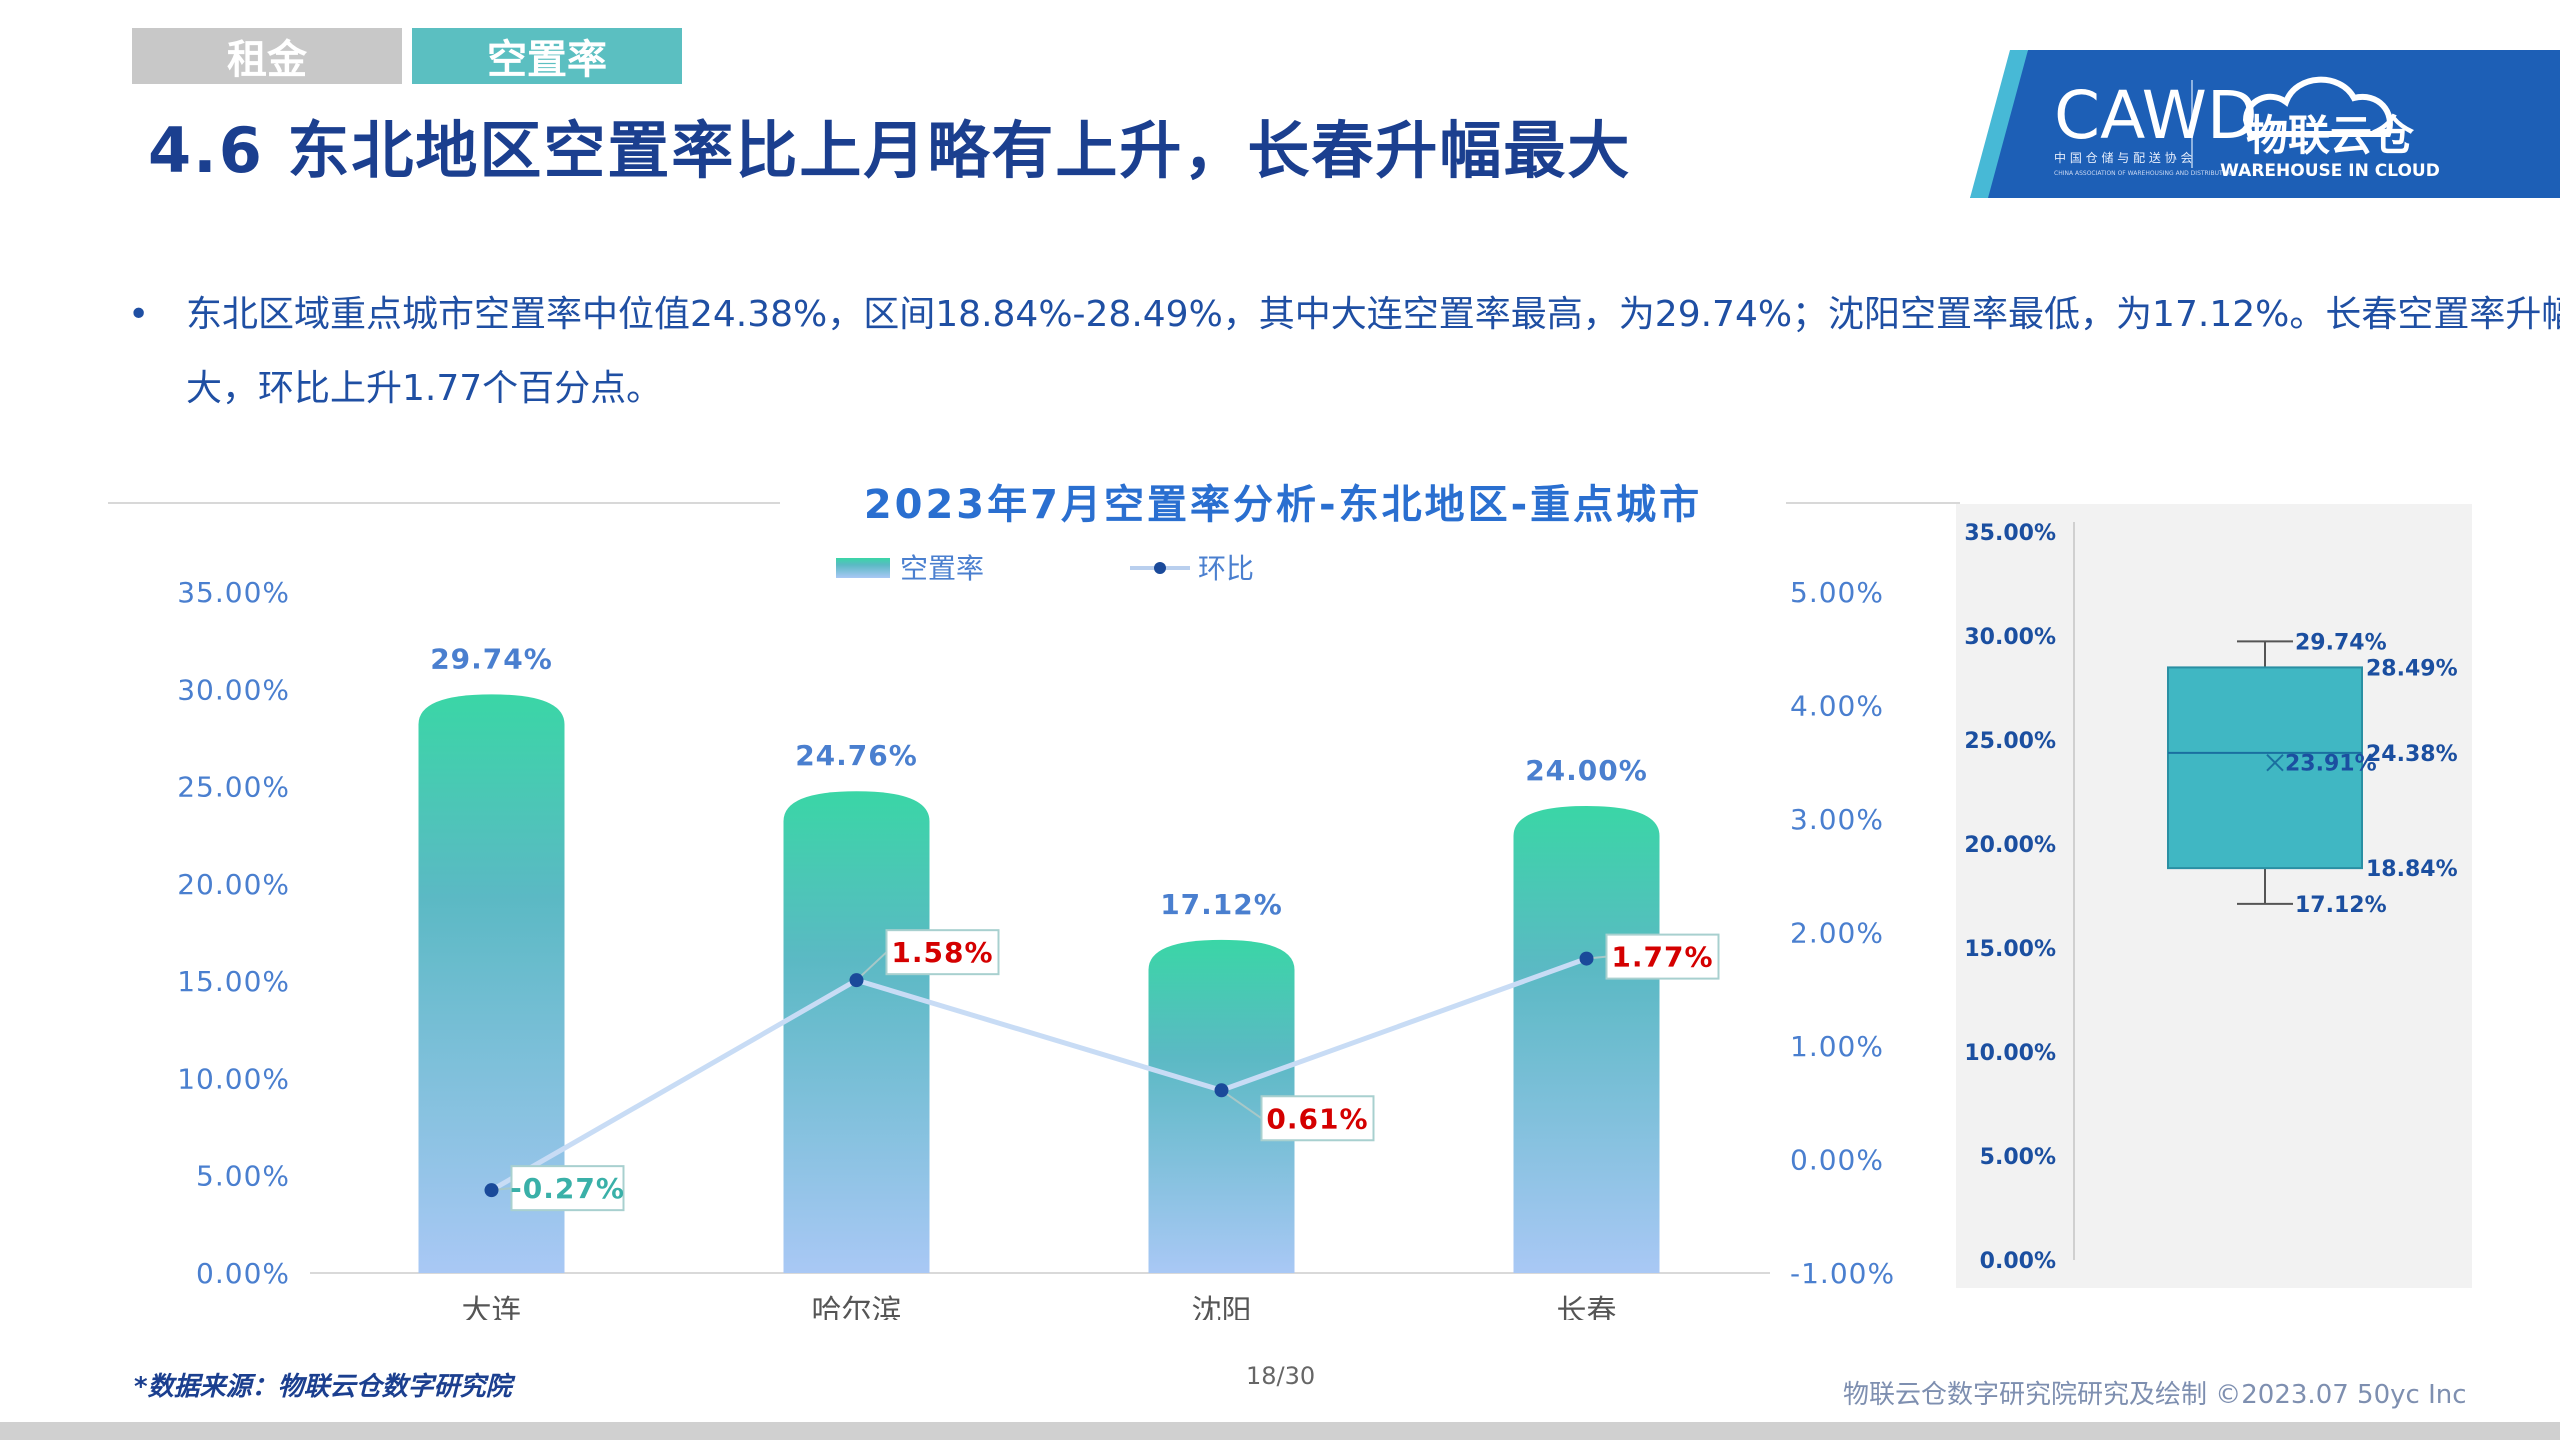 The height and width of the screenshot is (1440, 2560). What do you see at coordinates (267, 60) in the screenshot?
I see `tab-rent-label: 租金` at bounding box center [267, 60].